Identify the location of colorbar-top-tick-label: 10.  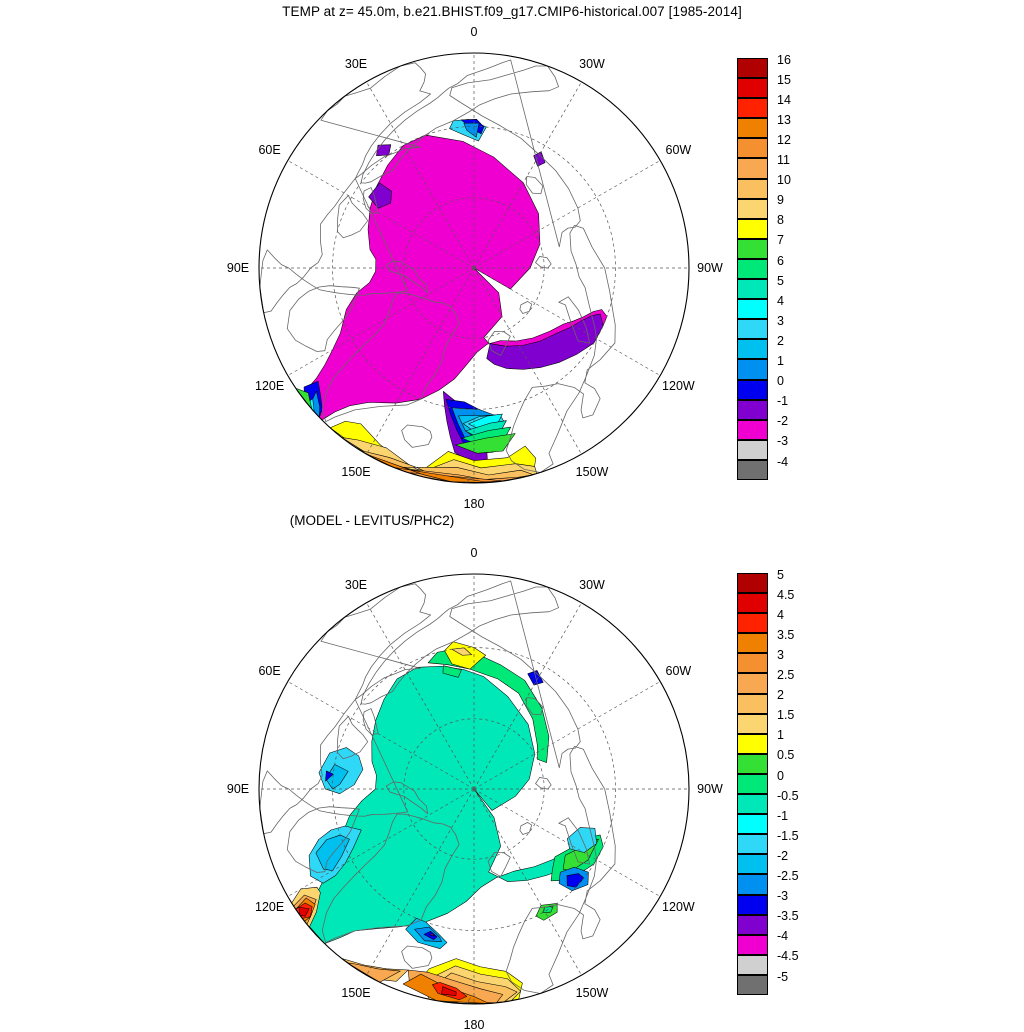
(784, 180).